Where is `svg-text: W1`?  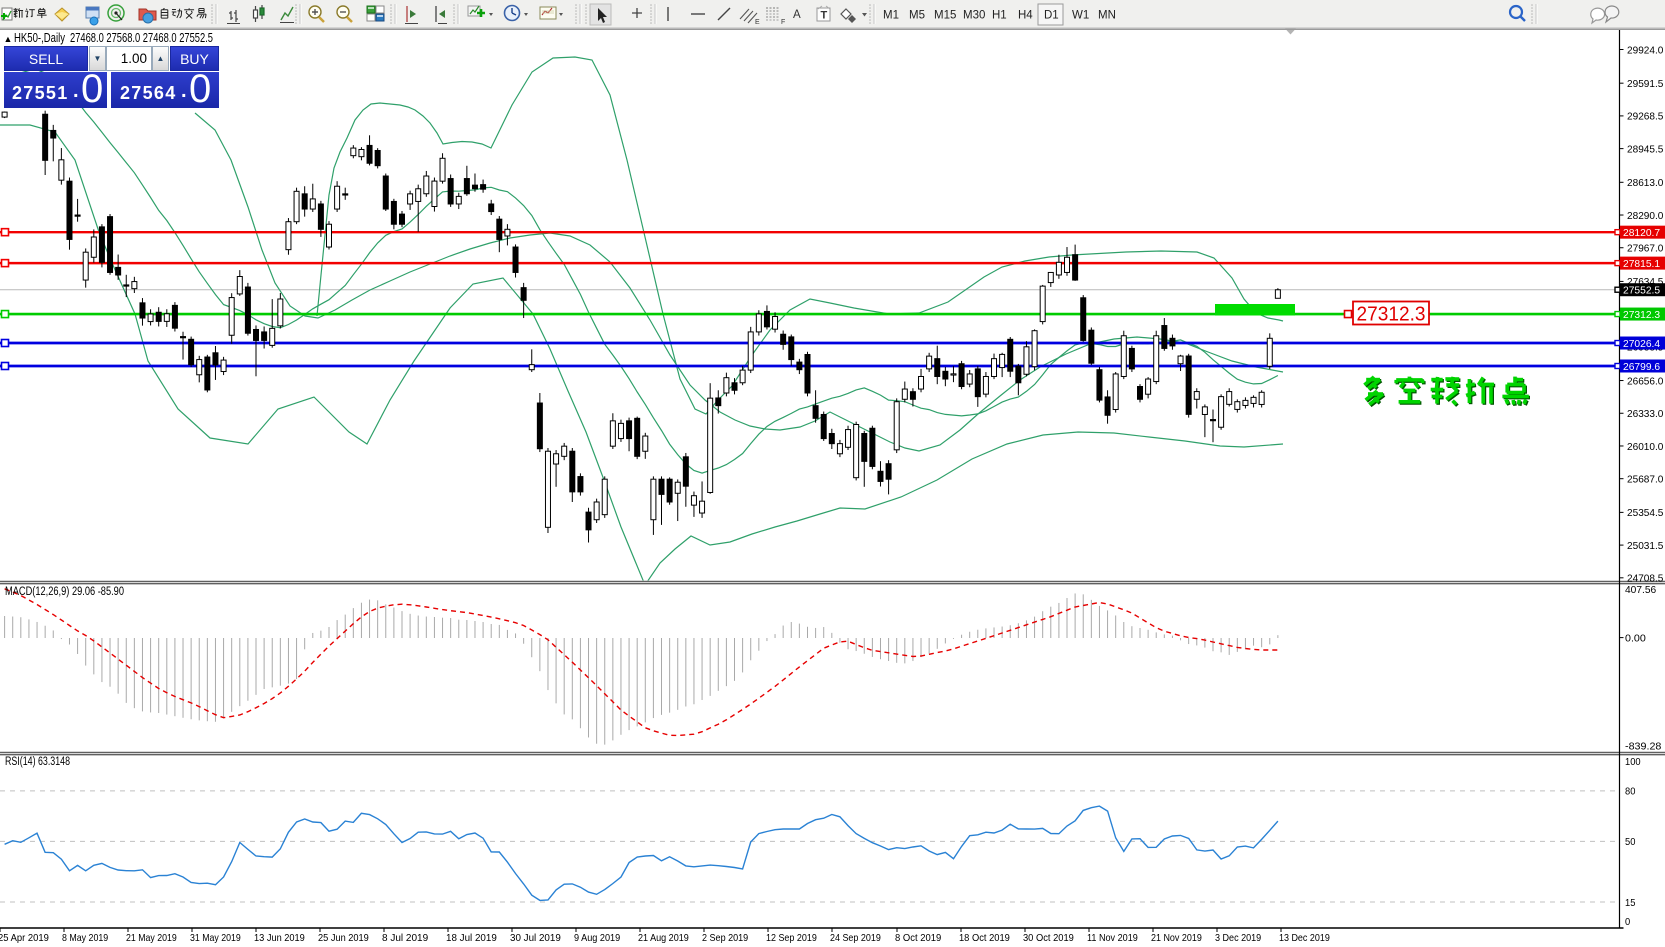
svg-text: W1 is located at coordinates (1080, 16).